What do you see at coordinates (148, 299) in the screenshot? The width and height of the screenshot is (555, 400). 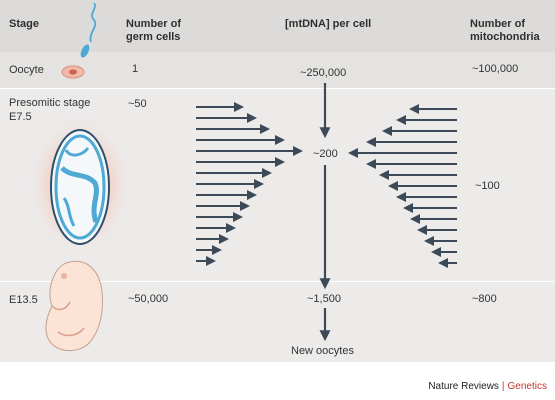 I see `germ-cells-e13-5: ~50,000` at bounding box center [148, 299].